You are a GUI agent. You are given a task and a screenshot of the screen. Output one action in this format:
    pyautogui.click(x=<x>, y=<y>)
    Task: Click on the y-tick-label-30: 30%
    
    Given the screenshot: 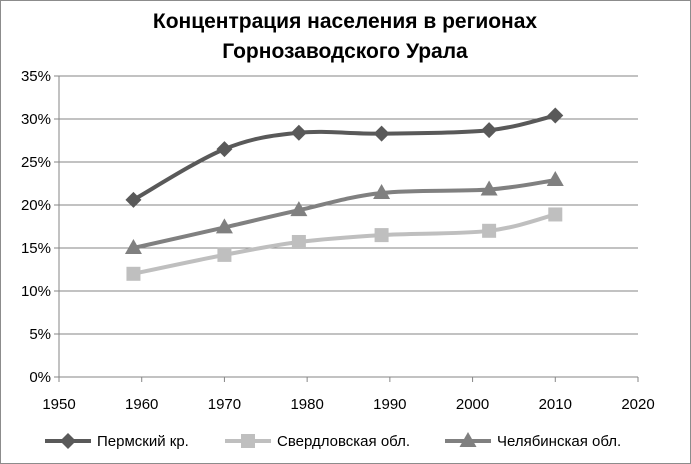 What is the action you would take?
    pyautogui.click(x=36, y=119)
    